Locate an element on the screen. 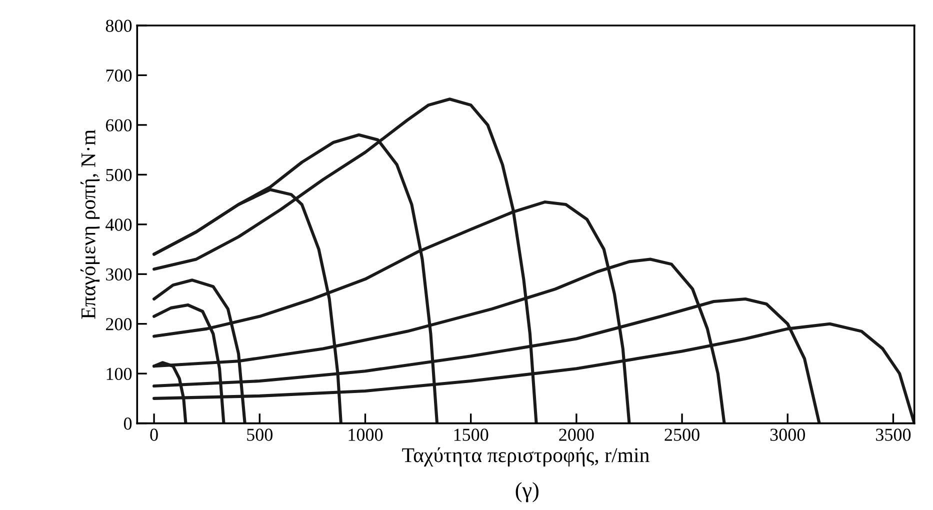  text: (γ) is located at coordinates (527, 492).